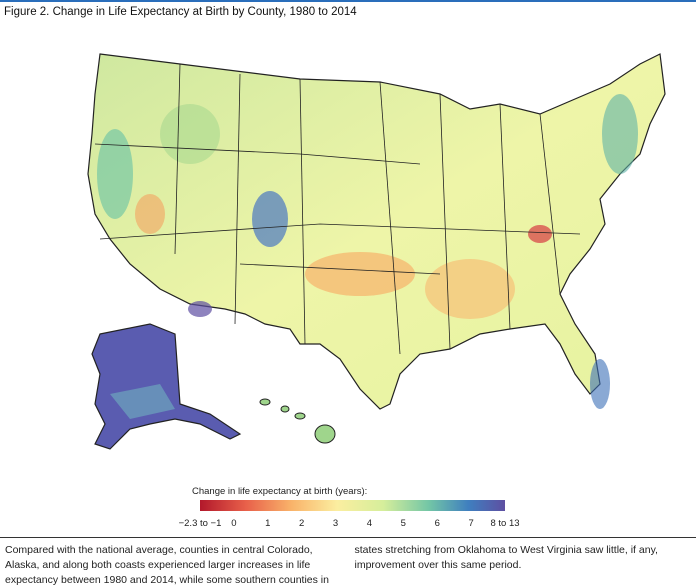 The image size is (696, 588). I want to click on region-green, so click(190, 134).